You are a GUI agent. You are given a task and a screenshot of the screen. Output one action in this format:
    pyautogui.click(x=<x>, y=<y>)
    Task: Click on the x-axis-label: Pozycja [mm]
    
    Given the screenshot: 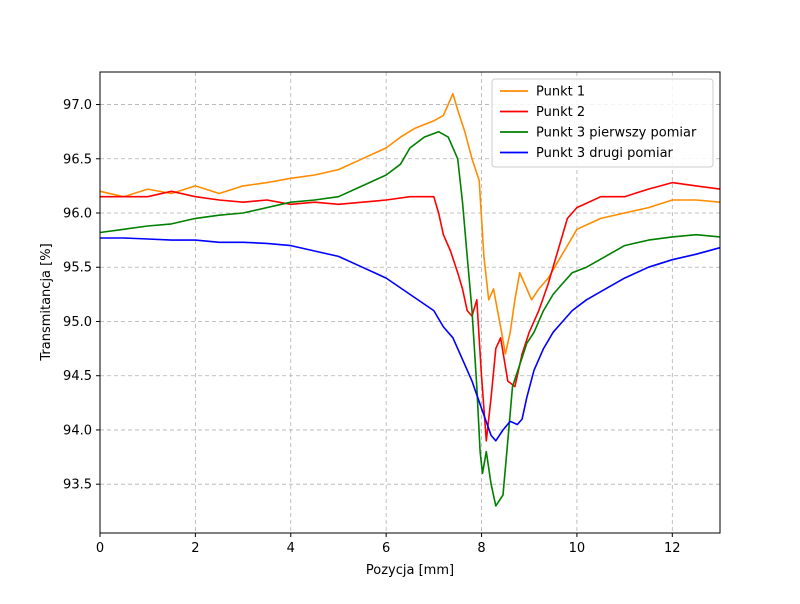 What is the action you would take?
    pyautogui.click(x=410, y=570)
    